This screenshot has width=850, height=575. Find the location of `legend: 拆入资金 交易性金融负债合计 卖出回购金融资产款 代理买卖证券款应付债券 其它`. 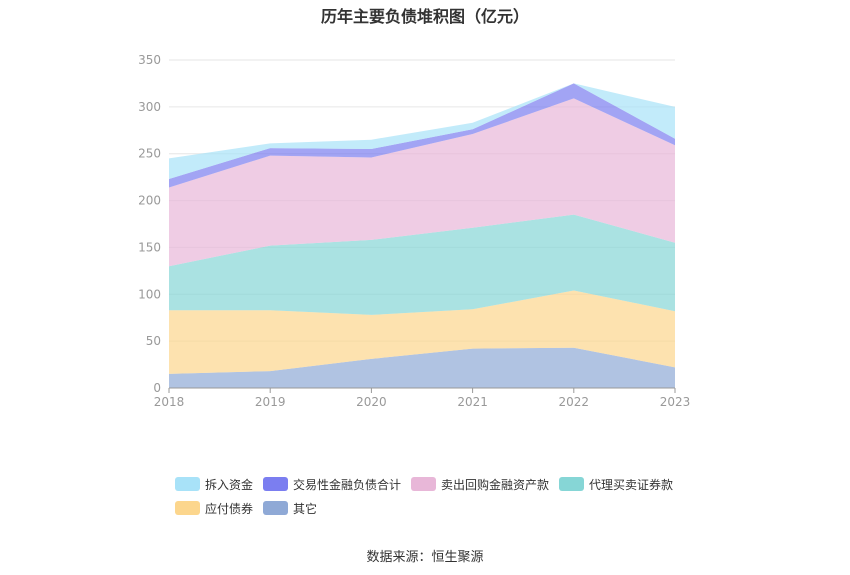

legend: 拆入资金 交易性金融负债合计 卖出回购金融资产款 代理买卖证券款应付债券 其它 is located at coordinates (435, 496).